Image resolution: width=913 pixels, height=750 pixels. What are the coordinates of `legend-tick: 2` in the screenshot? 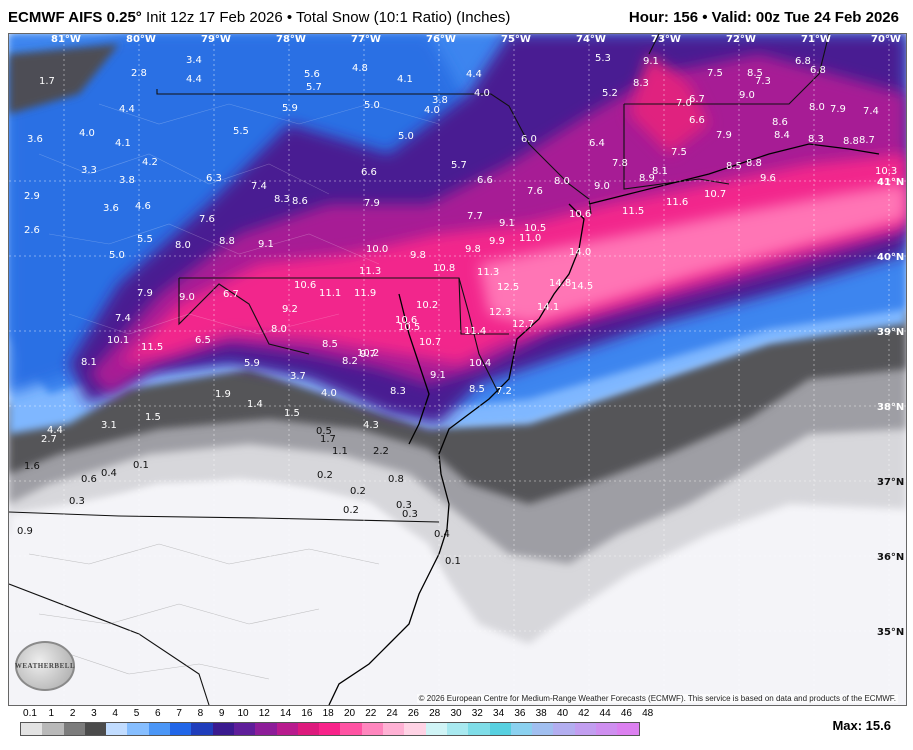 It's located at (72, 713).